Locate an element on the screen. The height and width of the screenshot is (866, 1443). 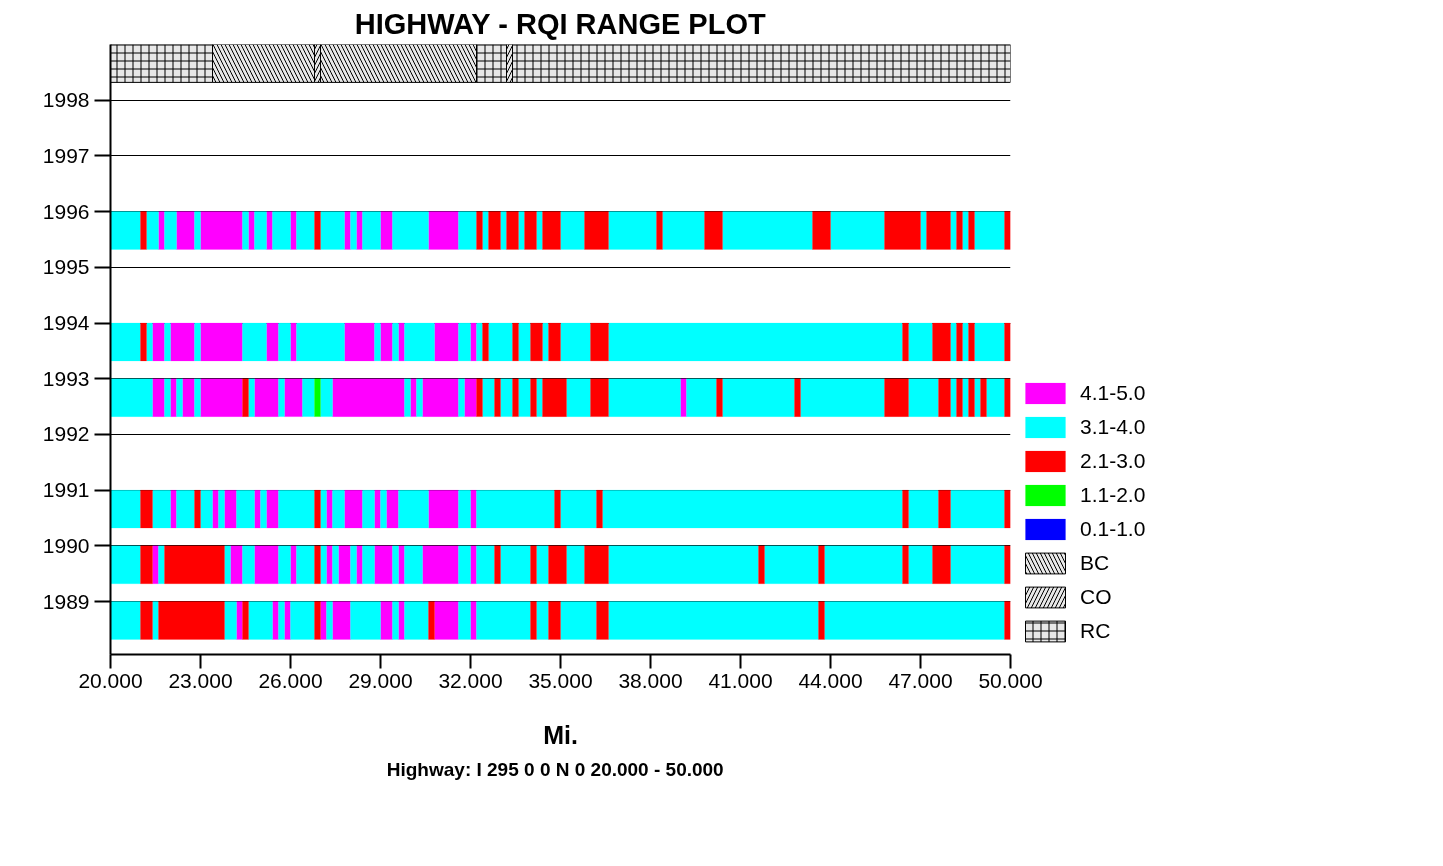
x-tick-label: 23.000 is located at coordinates (200, 680).